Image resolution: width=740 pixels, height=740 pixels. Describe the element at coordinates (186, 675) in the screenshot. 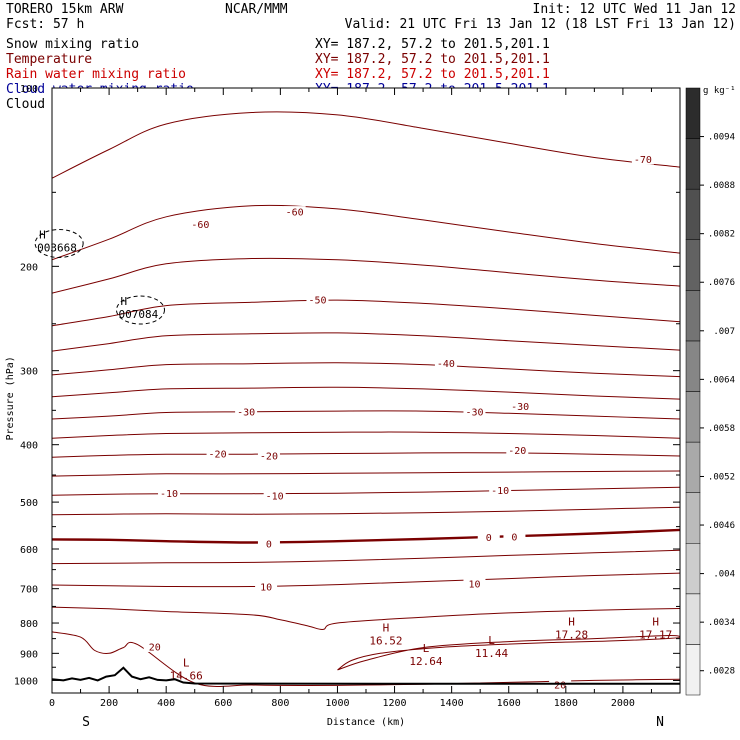

I see `extremum-value-5: 14.66` at that location.